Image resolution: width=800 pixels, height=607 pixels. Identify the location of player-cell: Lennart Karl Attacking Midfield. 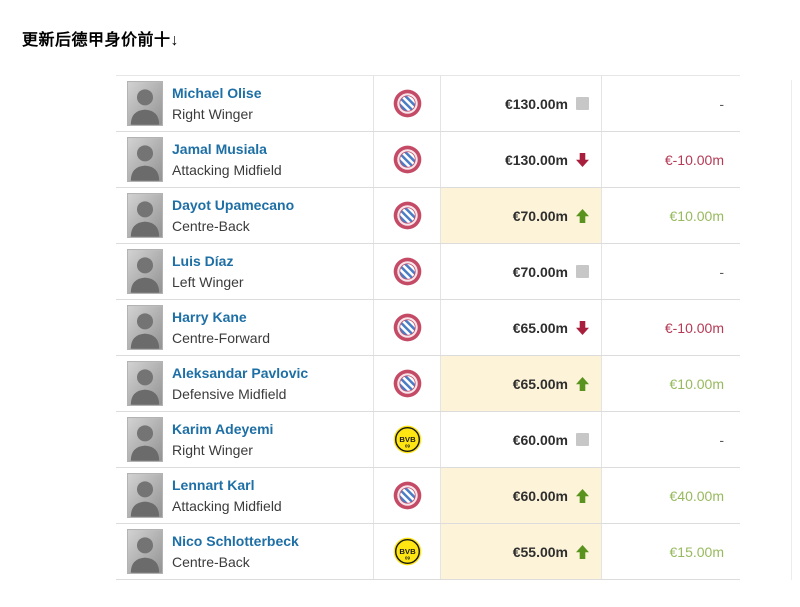
(244, 495).